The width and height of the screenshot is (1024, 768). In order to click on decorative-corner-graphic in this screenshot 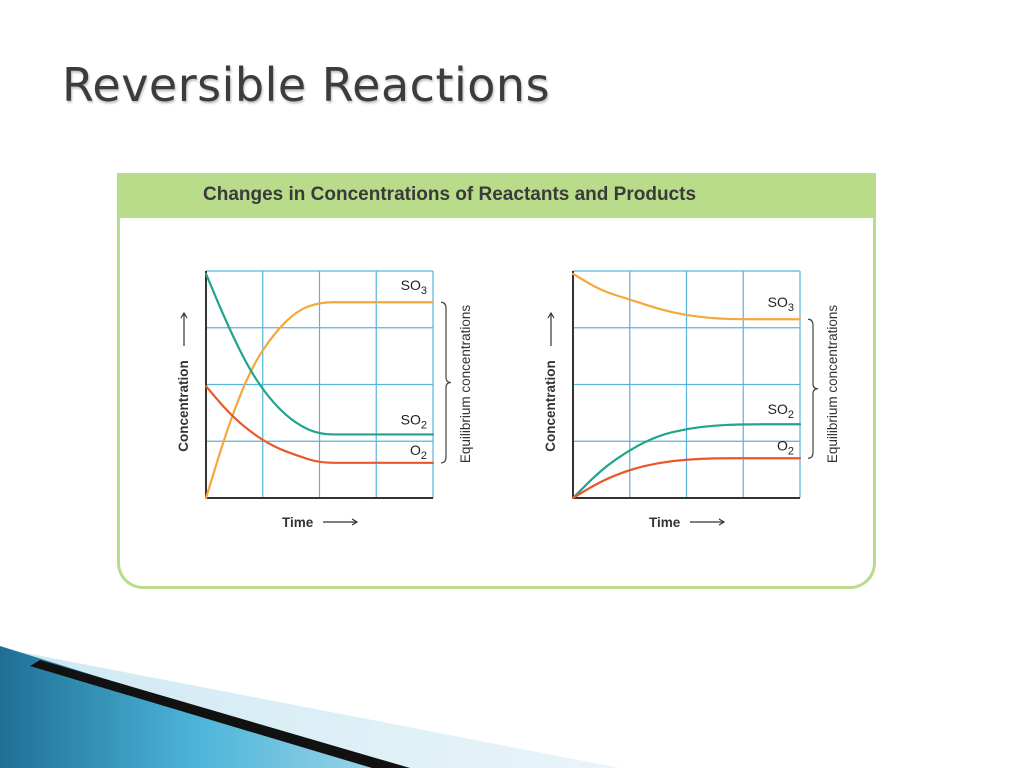, I will do `click(310, 707)`.